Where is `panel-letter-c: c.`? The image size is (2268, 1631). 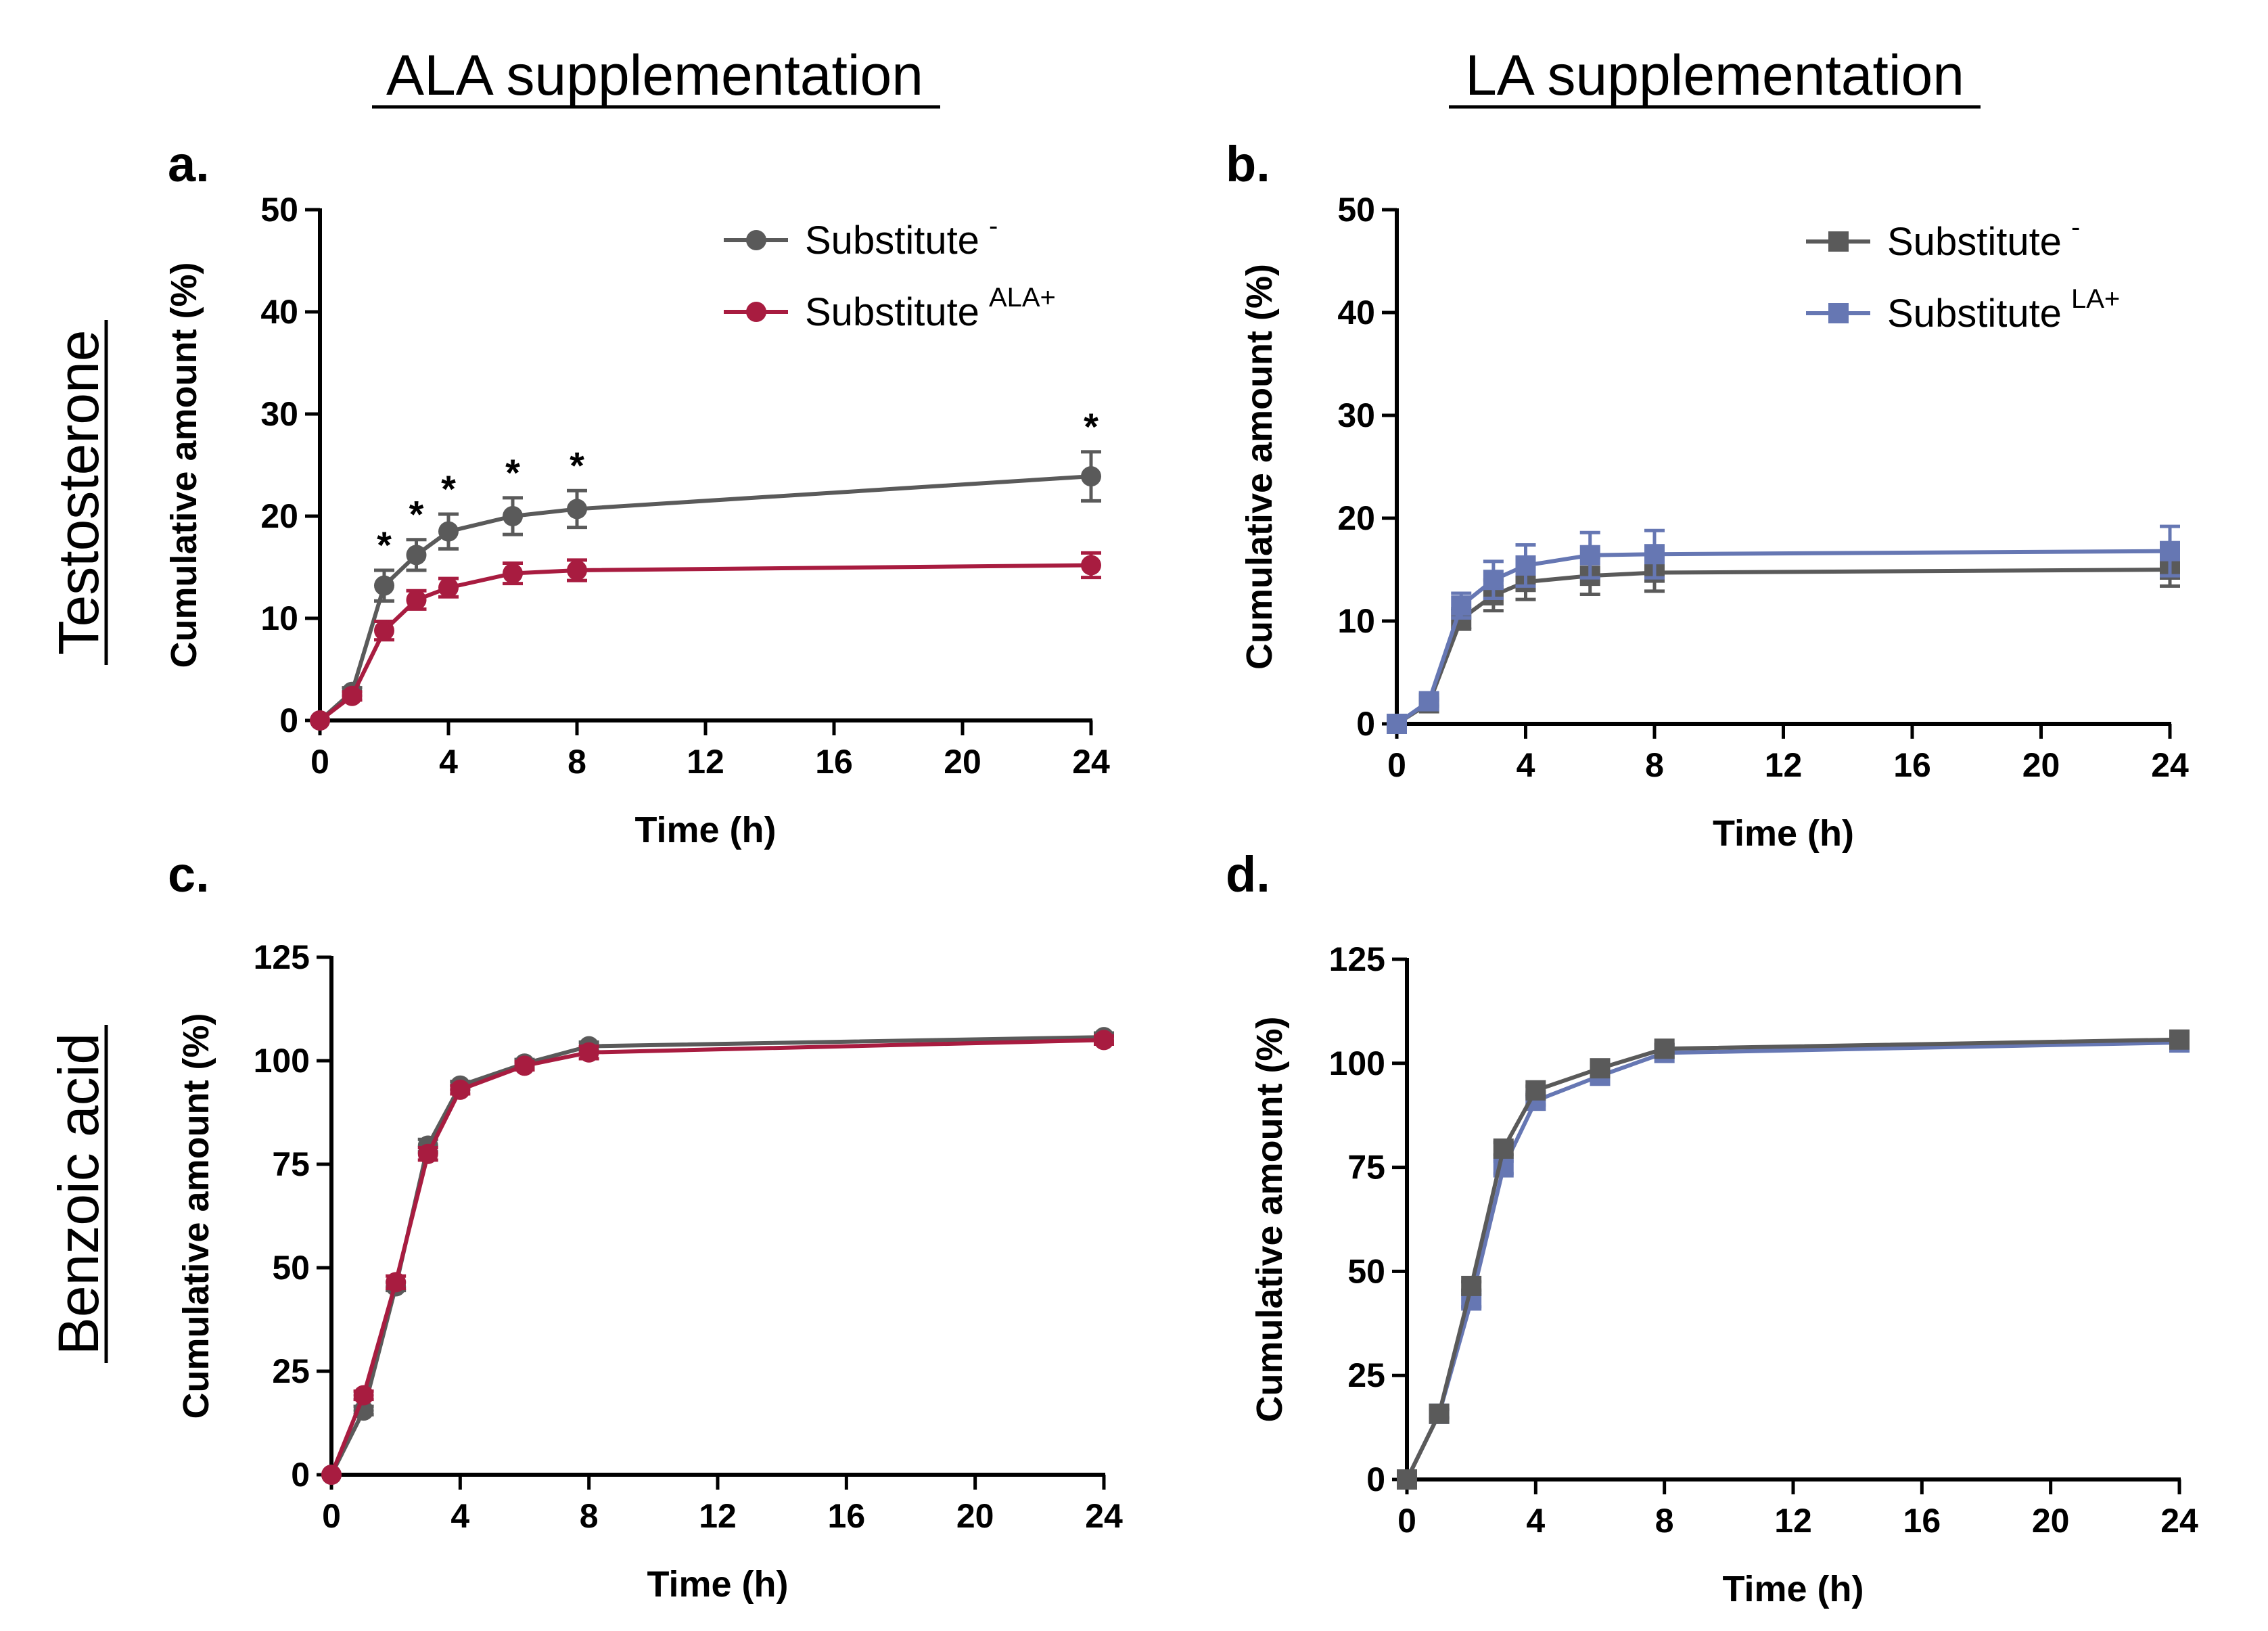 panel-letter-c: c. is located at coordinates (189, 874).